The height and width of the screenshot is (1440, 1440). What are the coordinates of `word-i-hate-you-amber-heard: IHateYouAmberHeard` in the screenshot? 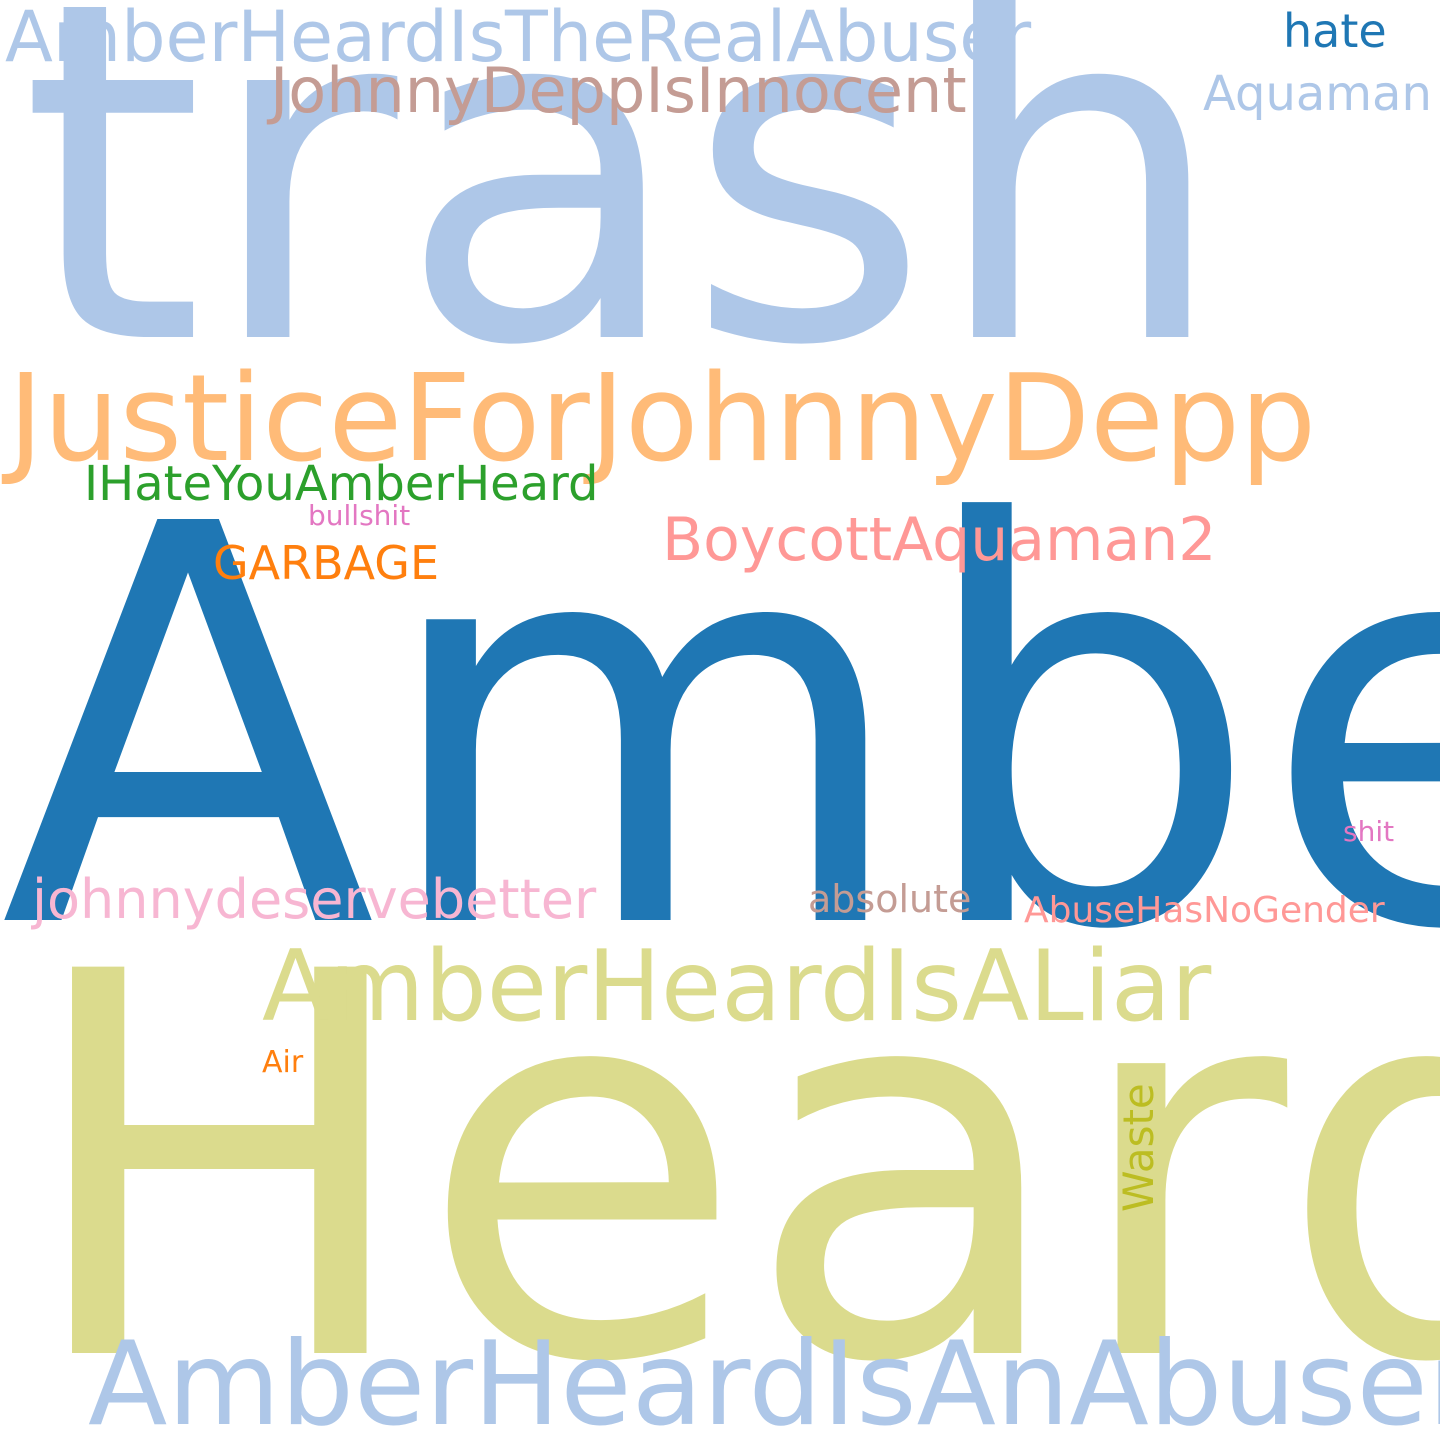 It's located at (341, 484).